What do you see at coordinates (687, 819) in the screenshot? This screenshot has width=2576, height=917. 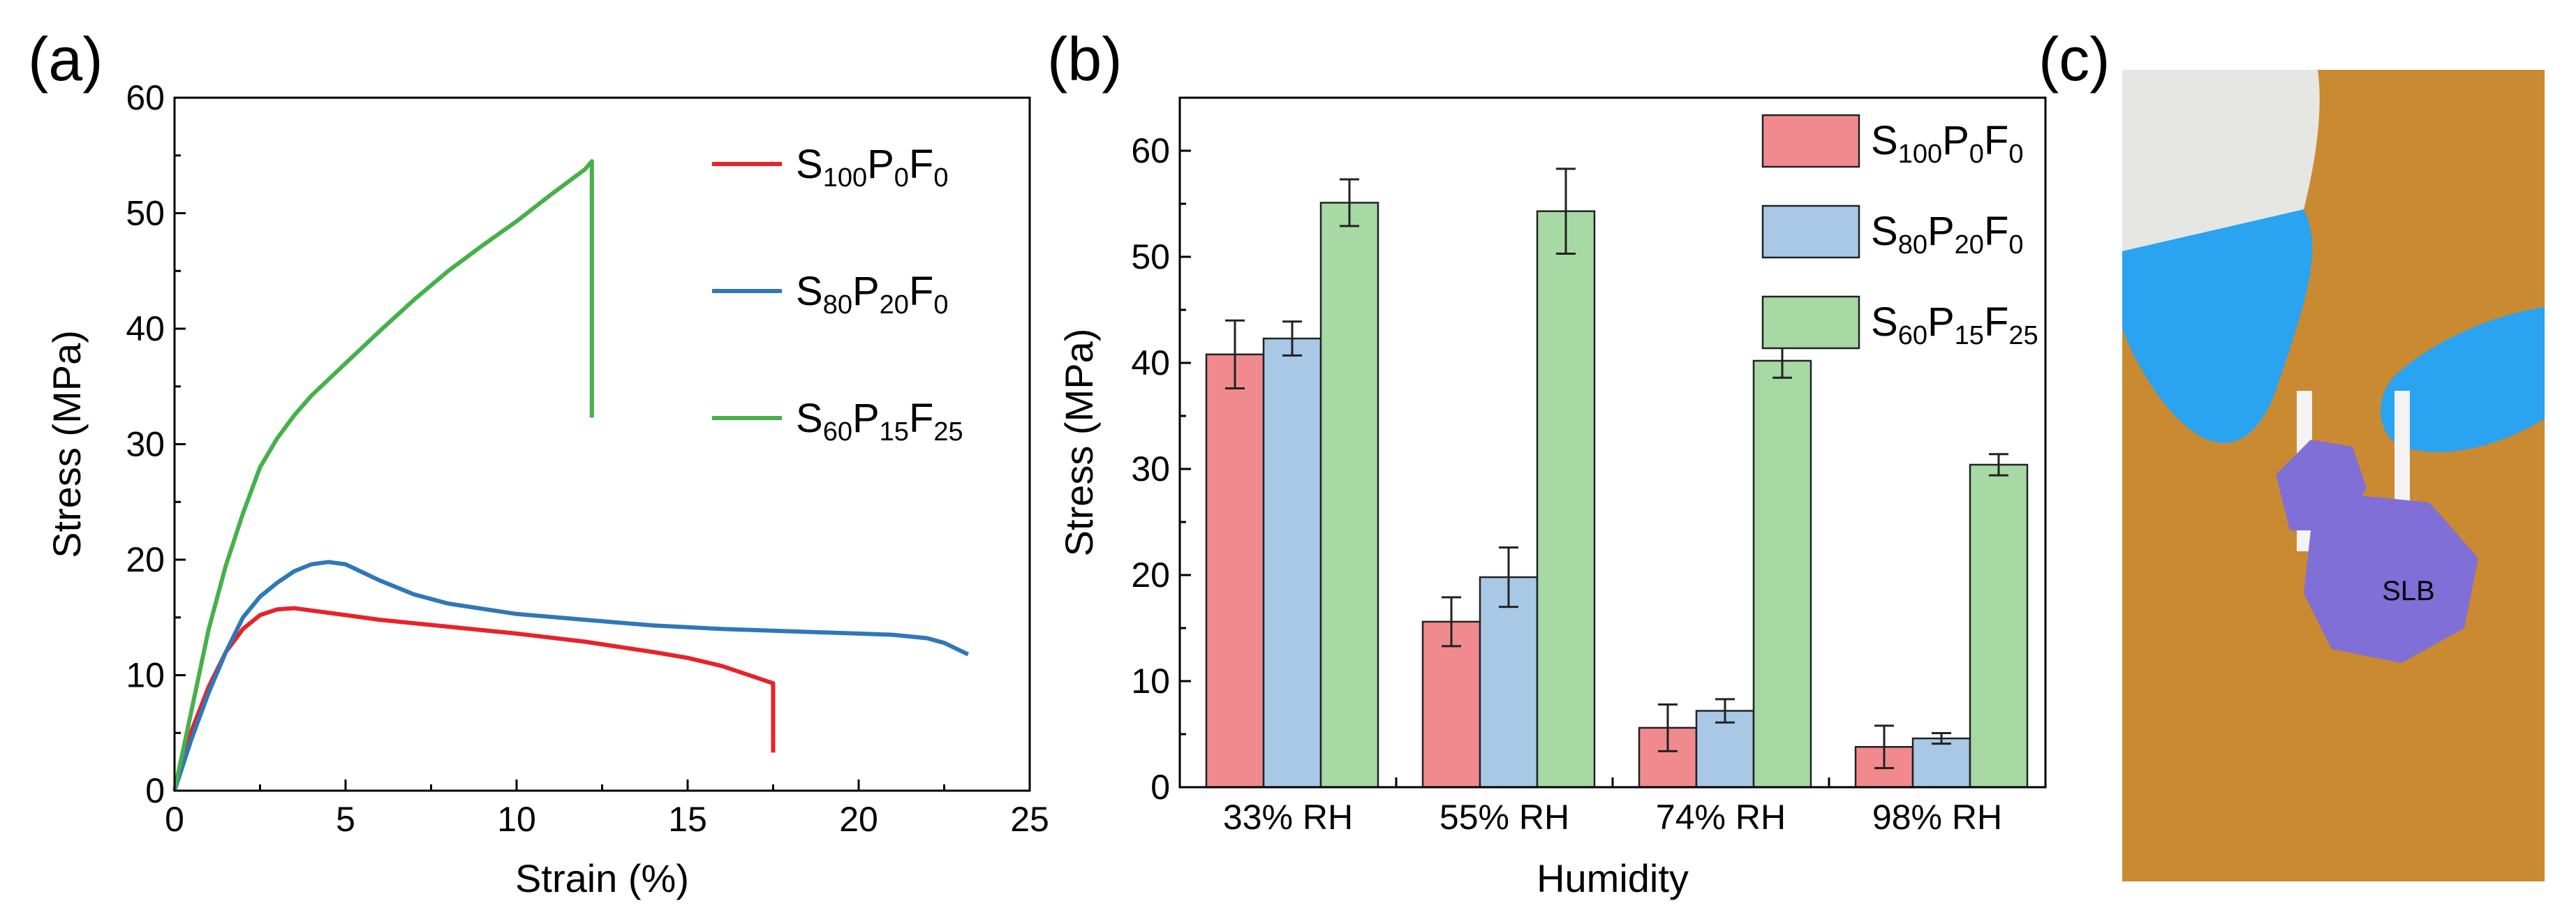 I see `x-tick-label: 15` at bounding box center [687, 819].